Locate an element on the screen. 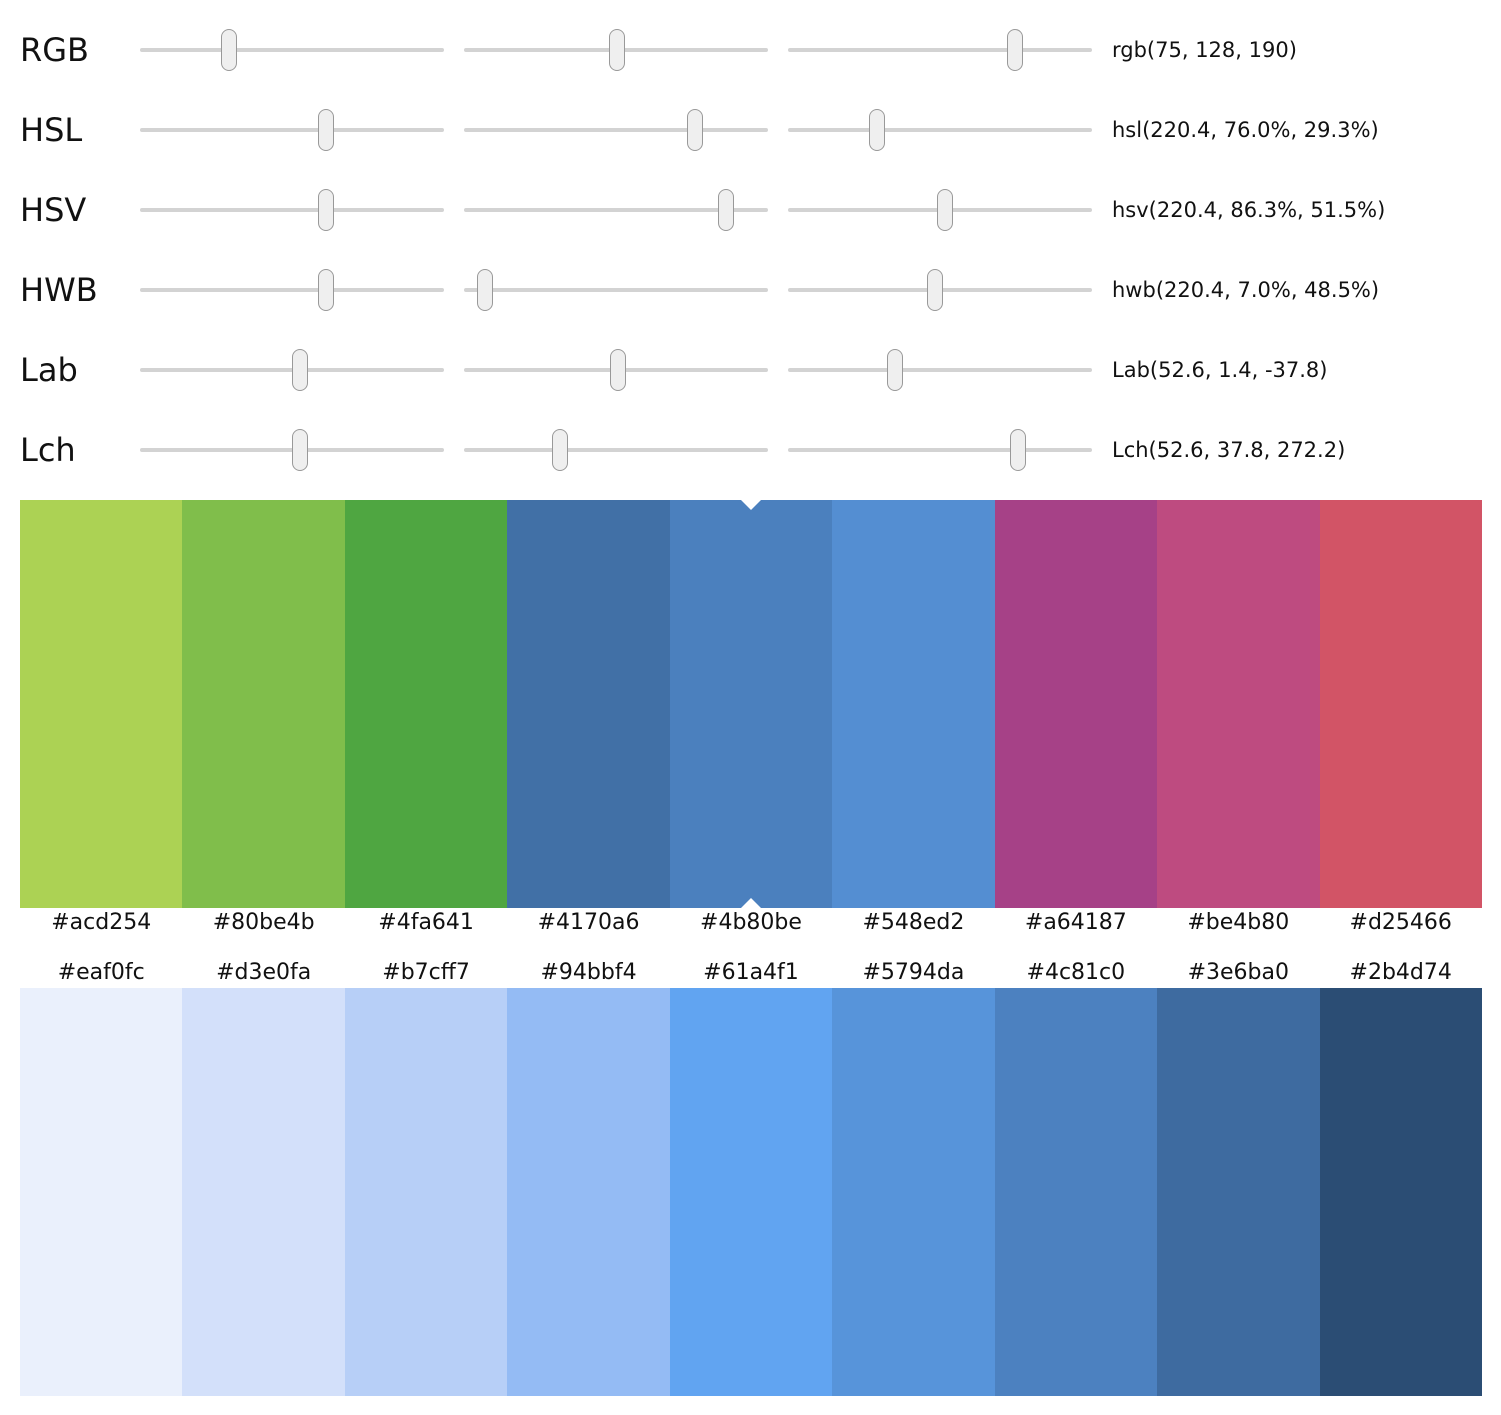 This screenshot has width=1501, height=1415. color-space-label: HSV is located at coordinates (53, 210).